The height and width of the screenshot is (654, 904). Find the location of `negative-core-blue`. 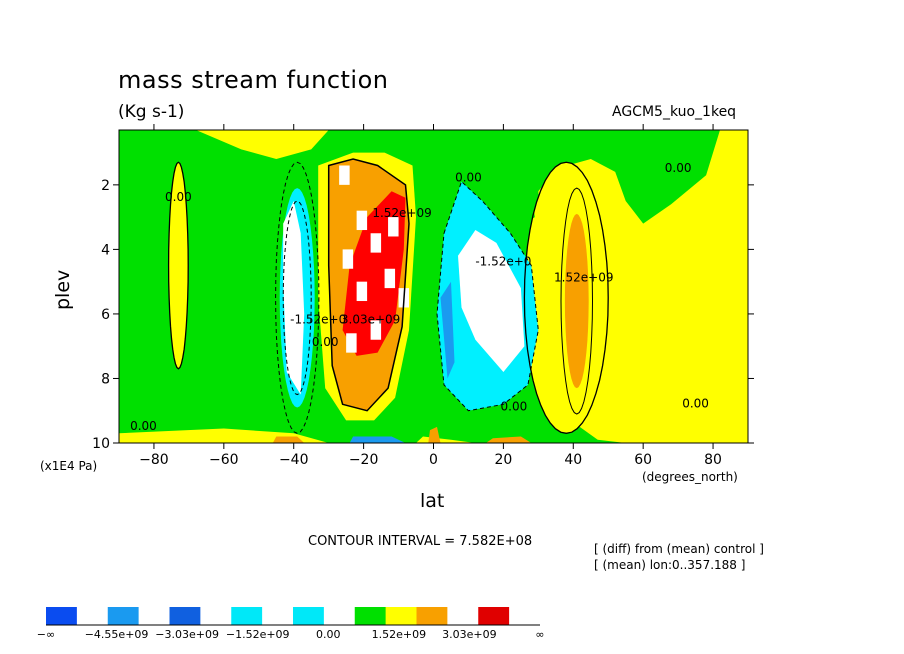

negative-core-blue is located at coordinates (447, 330).